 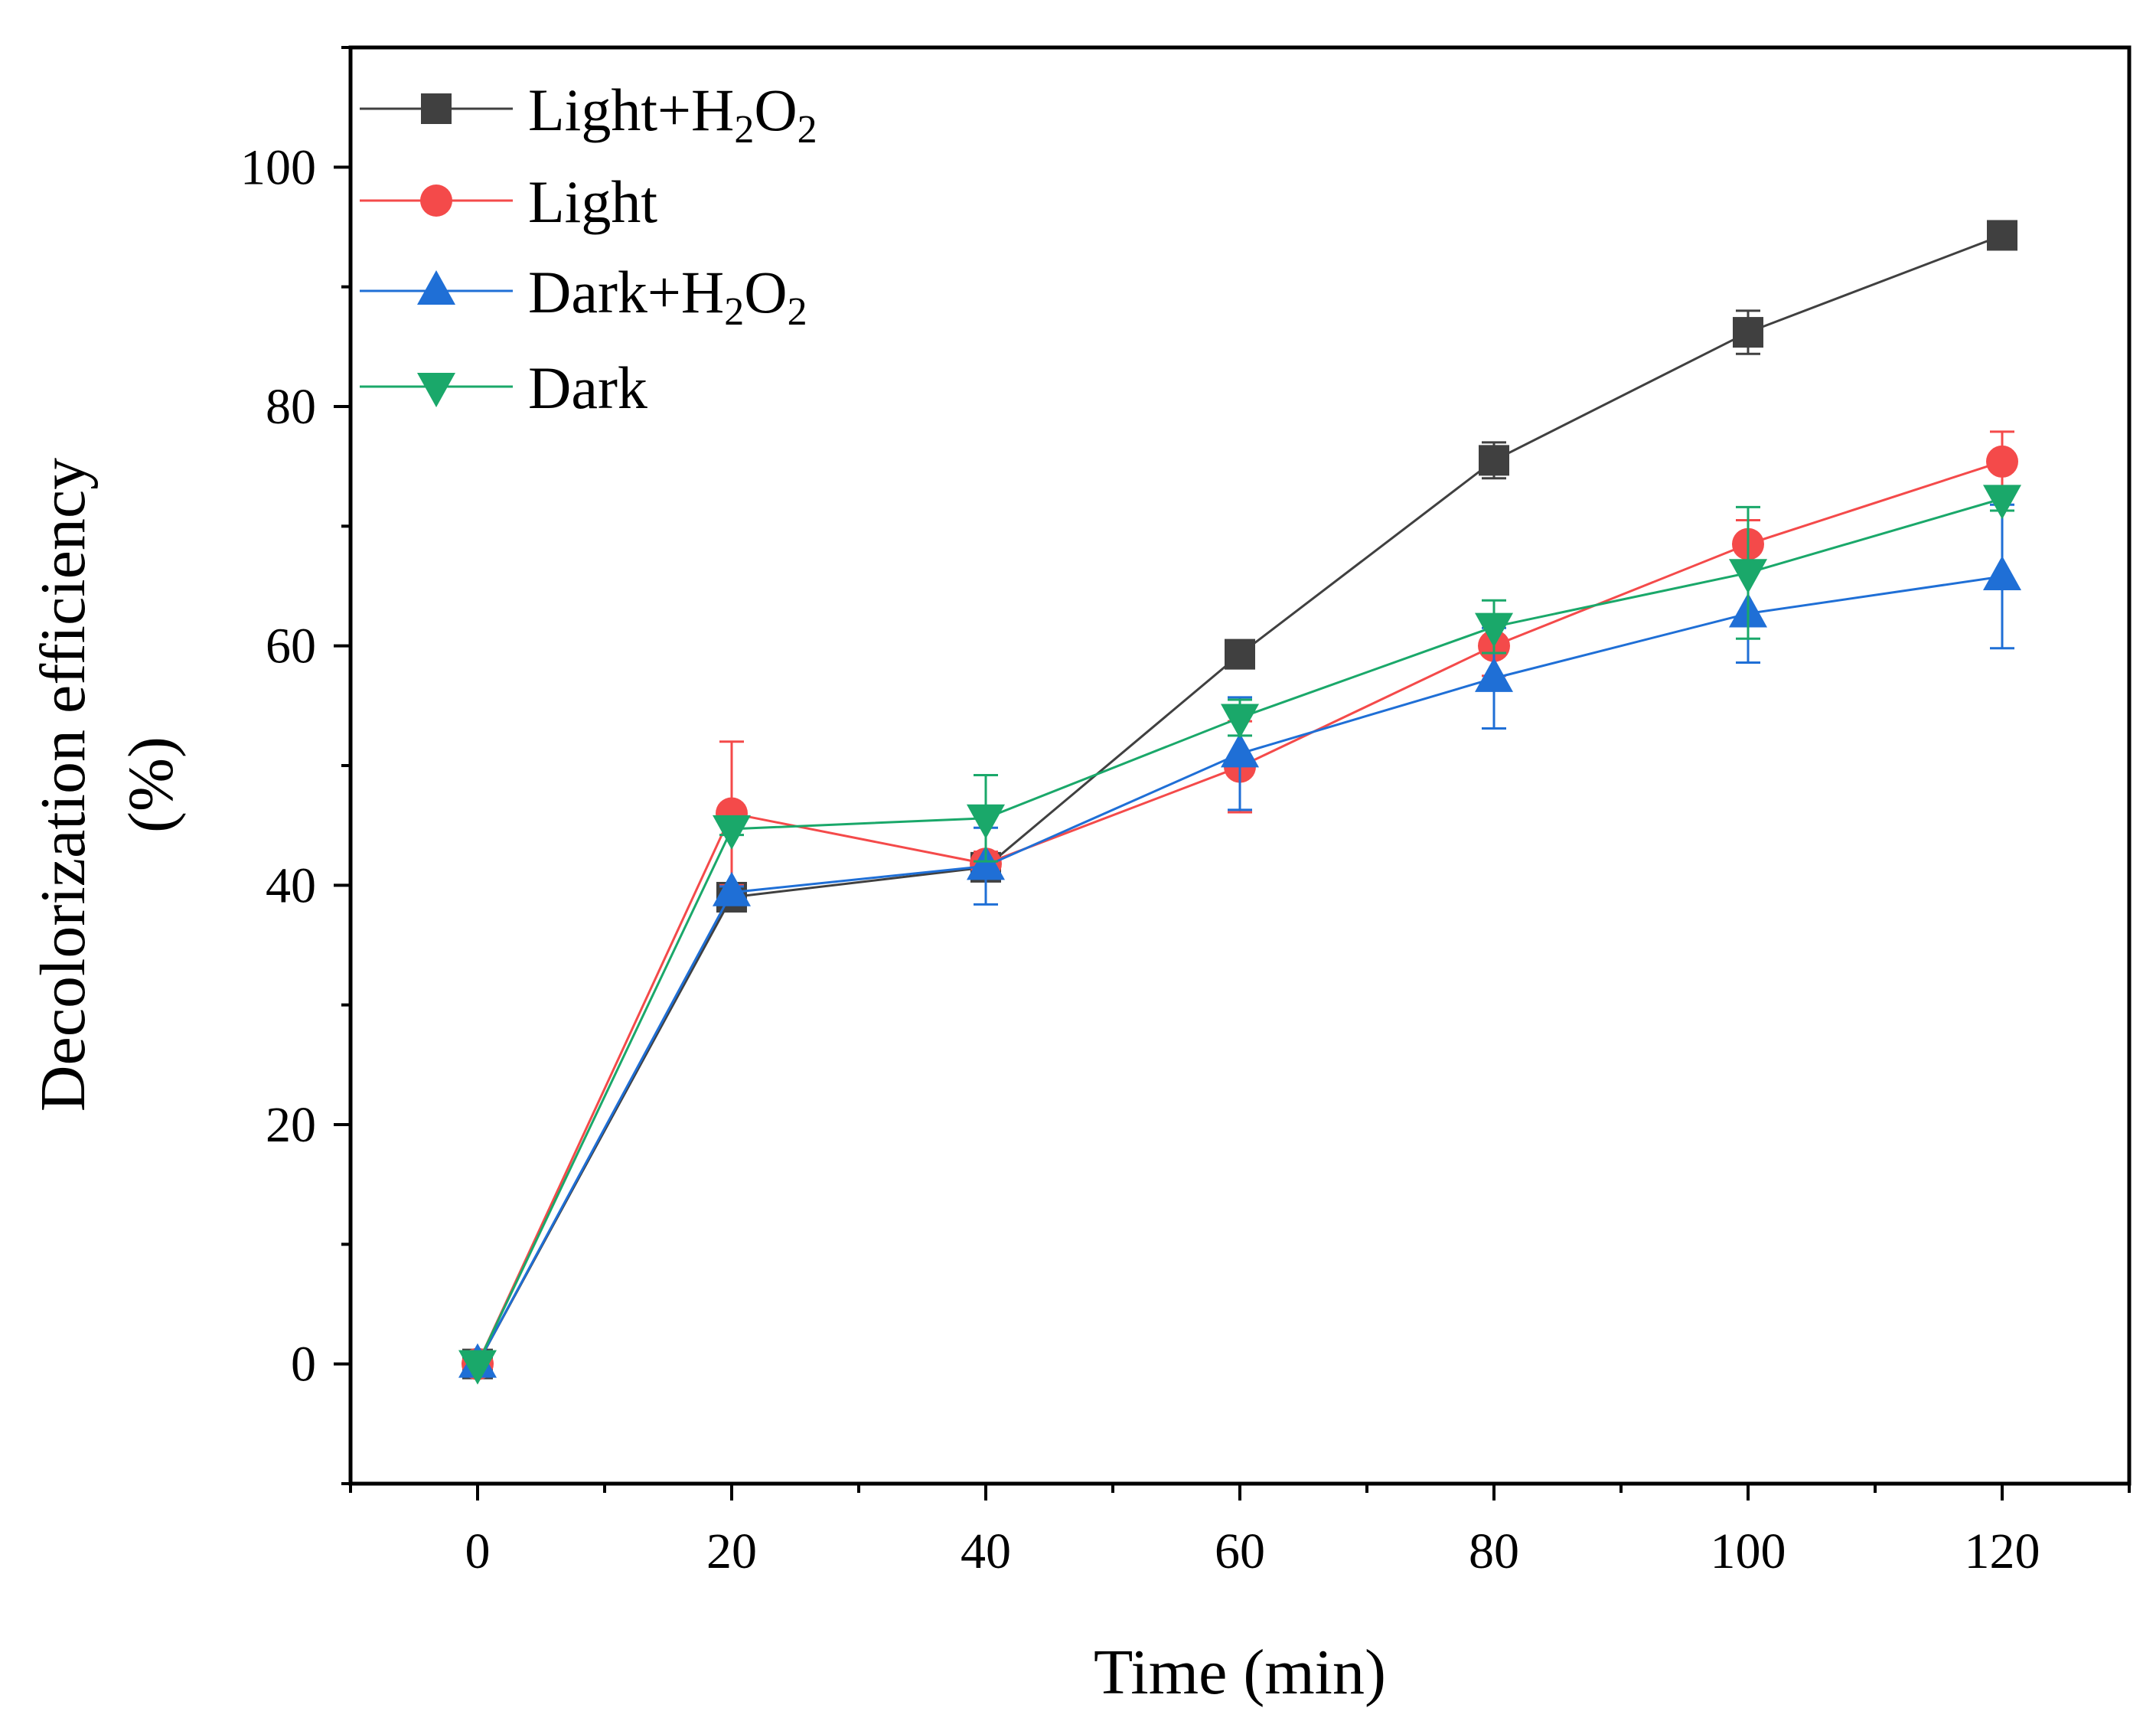 What do you see at coordinates (1240, 1672) in the screenshot?
I see `x-axis-title: Time (min)` at bounding box center [1240, 1672].